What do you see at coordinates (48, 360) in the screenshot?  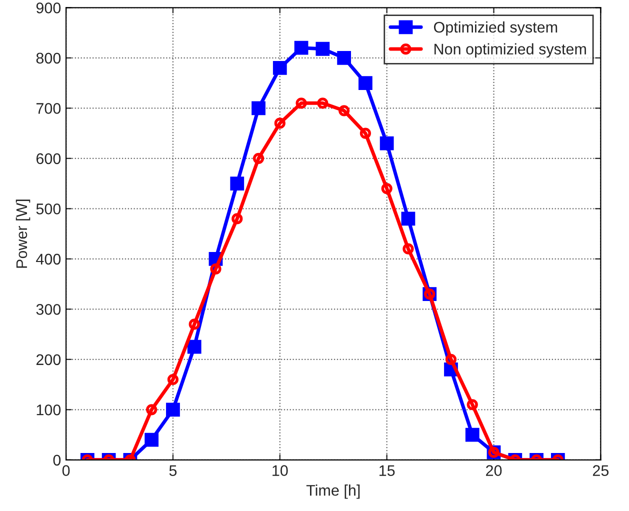 I see `y-tick-label: 200` at bounding box center [48, 360].